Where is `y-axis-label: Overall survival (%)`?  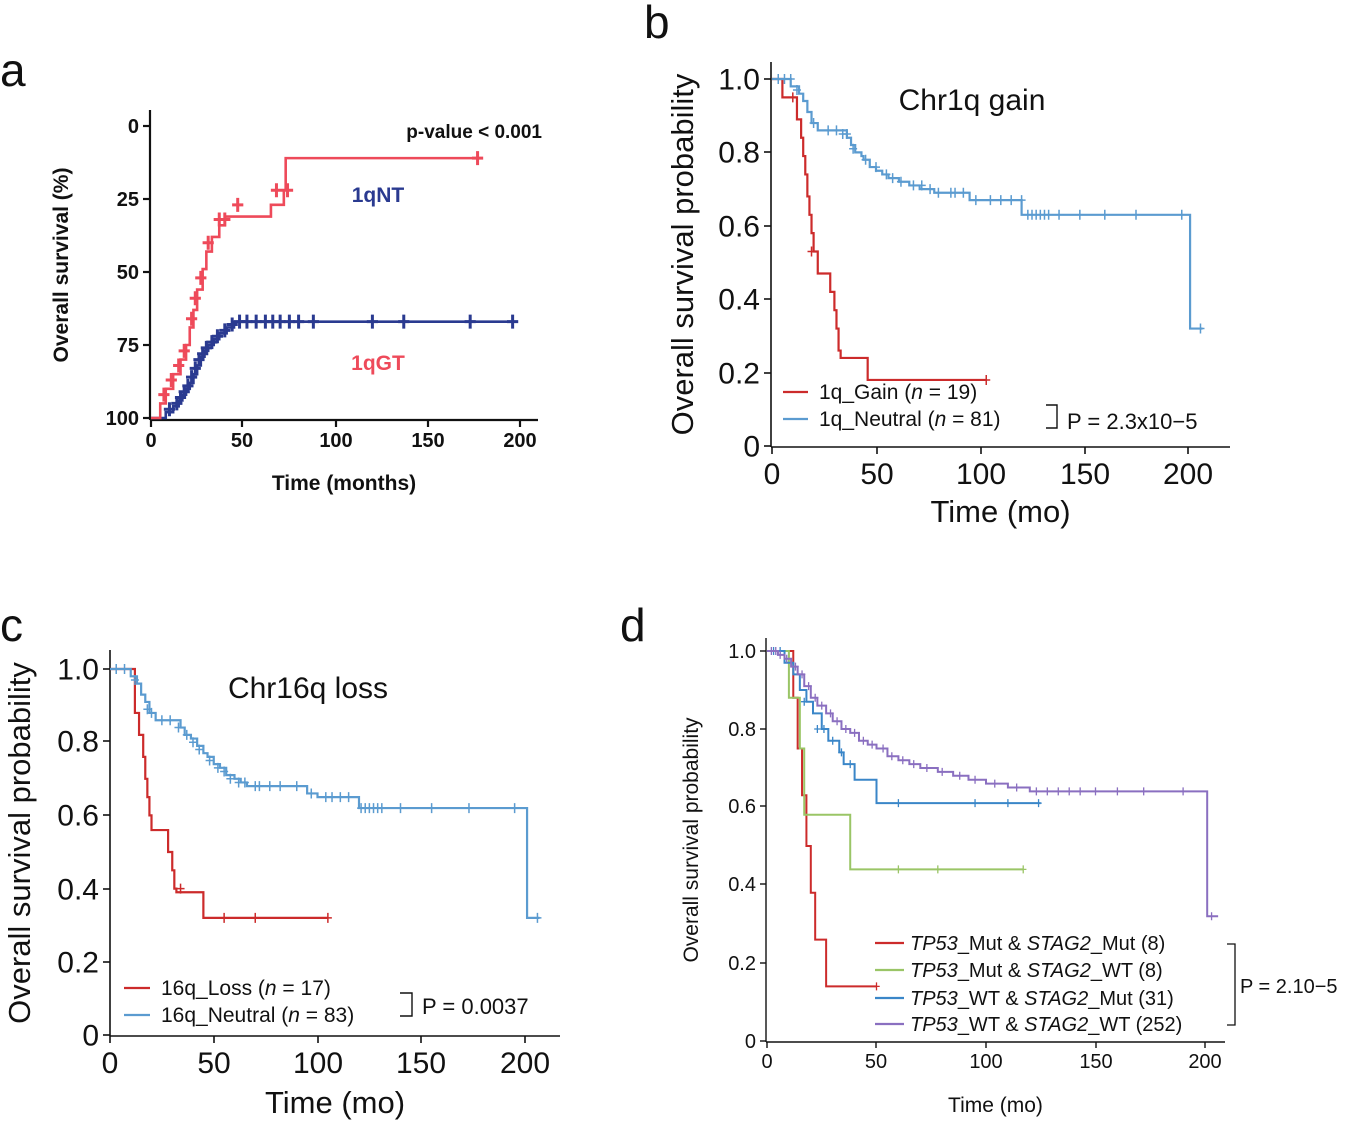 y-axis-label: Overall survival (%) is located at coordinates (61, 265).